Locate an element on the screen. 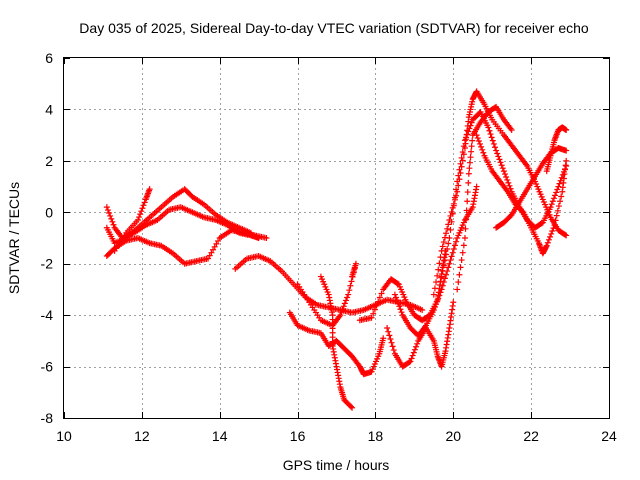 This screenshot has height=480, width=640. x-tick-label: 24 is located at coordinates (609, 436).